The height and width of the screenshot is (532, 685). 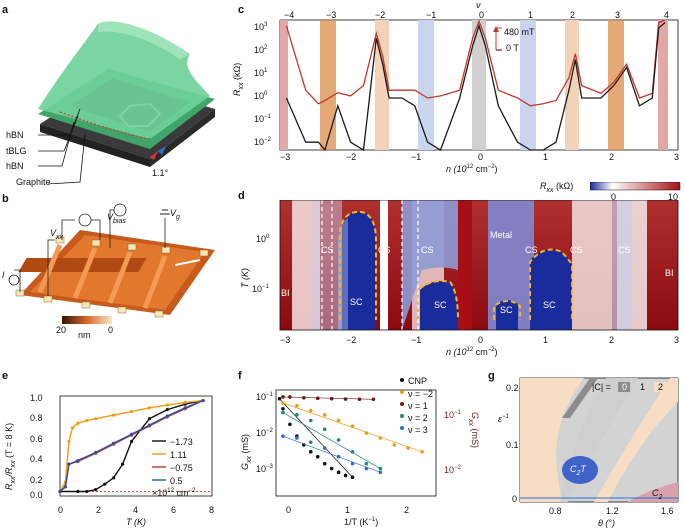 What do you see at coordinates (606, 523) in the screenshot?
I see `g-xlabel: θ (°)` at bounding box center [606, 523].